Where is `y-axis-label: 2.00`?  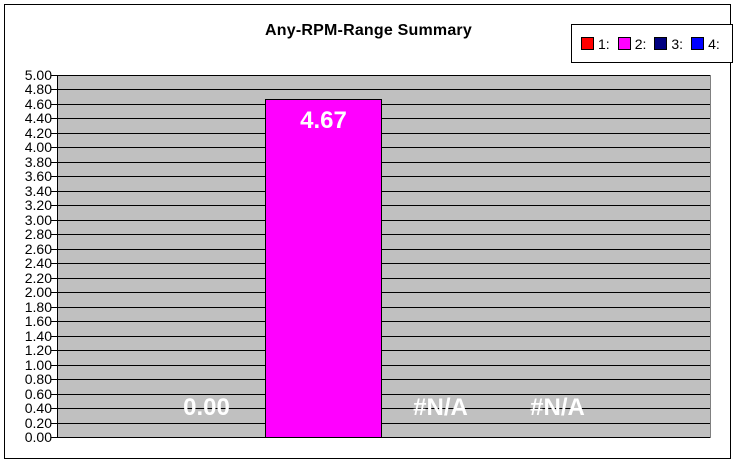
y-axis-label: 2.00 is located at coordinates (38, 292).